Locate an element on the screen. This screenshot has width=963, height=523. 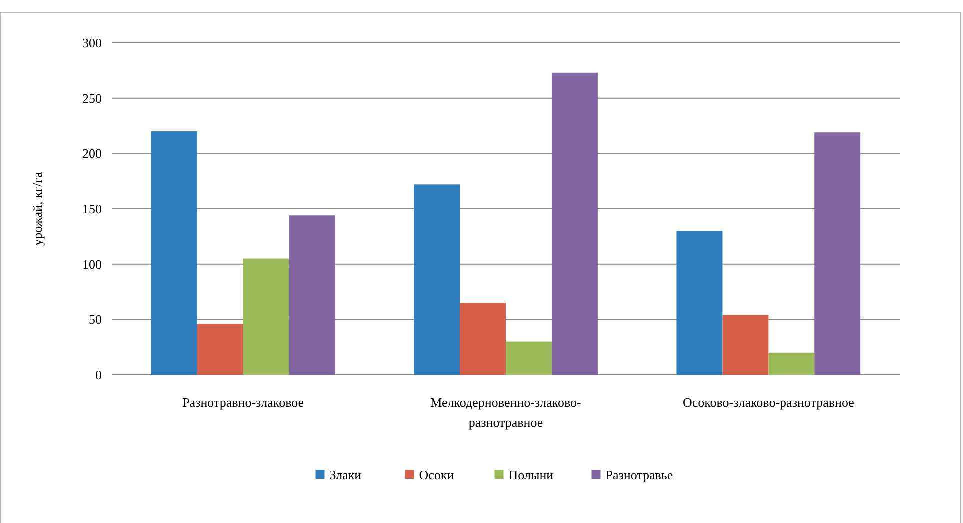
legend-label: Злаки is located at coordinates (346, 475).